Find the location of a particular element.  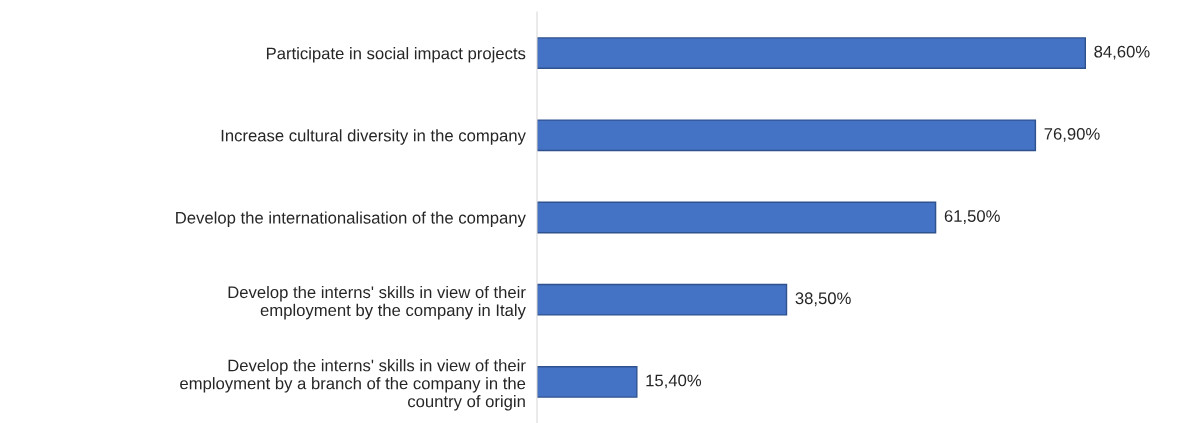

y-tick-label: Develop the internationalisation of the company is located at coordinates (351, 219).